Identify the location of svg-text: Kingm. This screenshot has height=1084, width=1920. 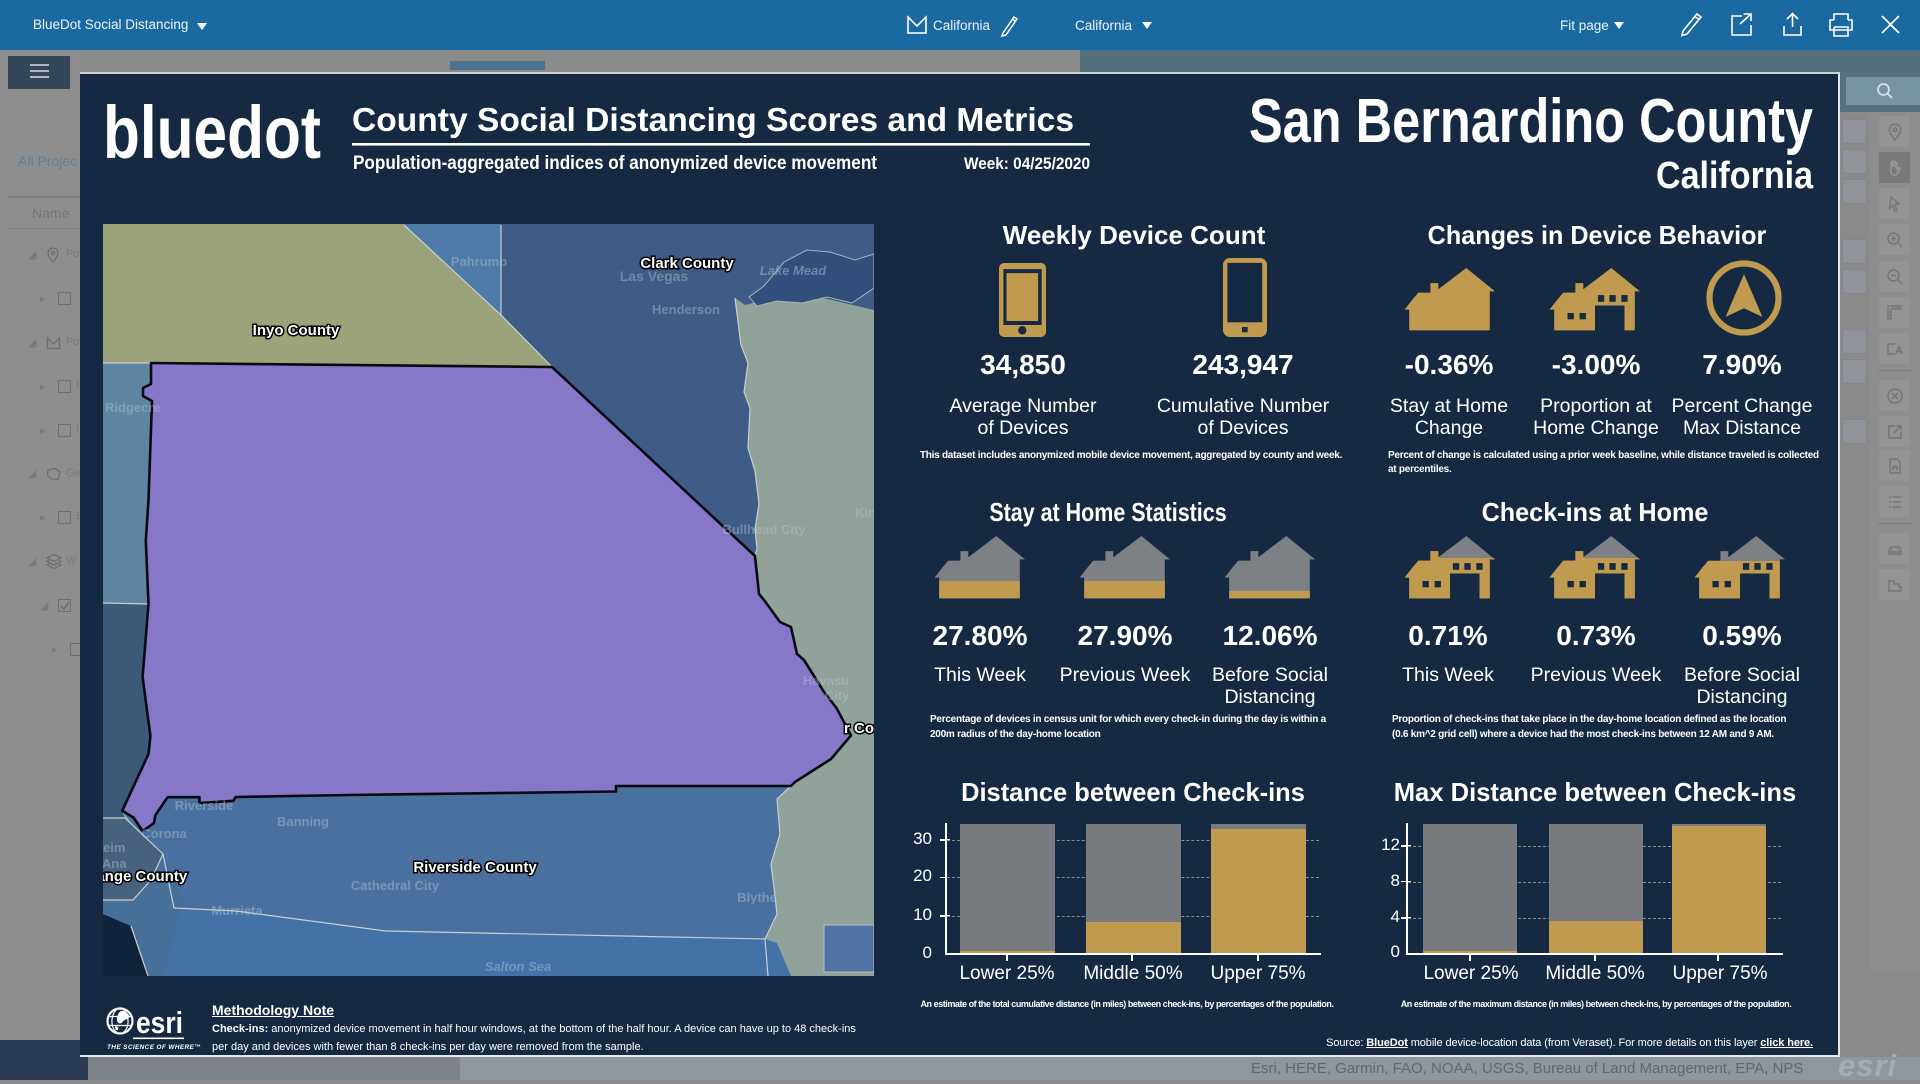
(864, 512).